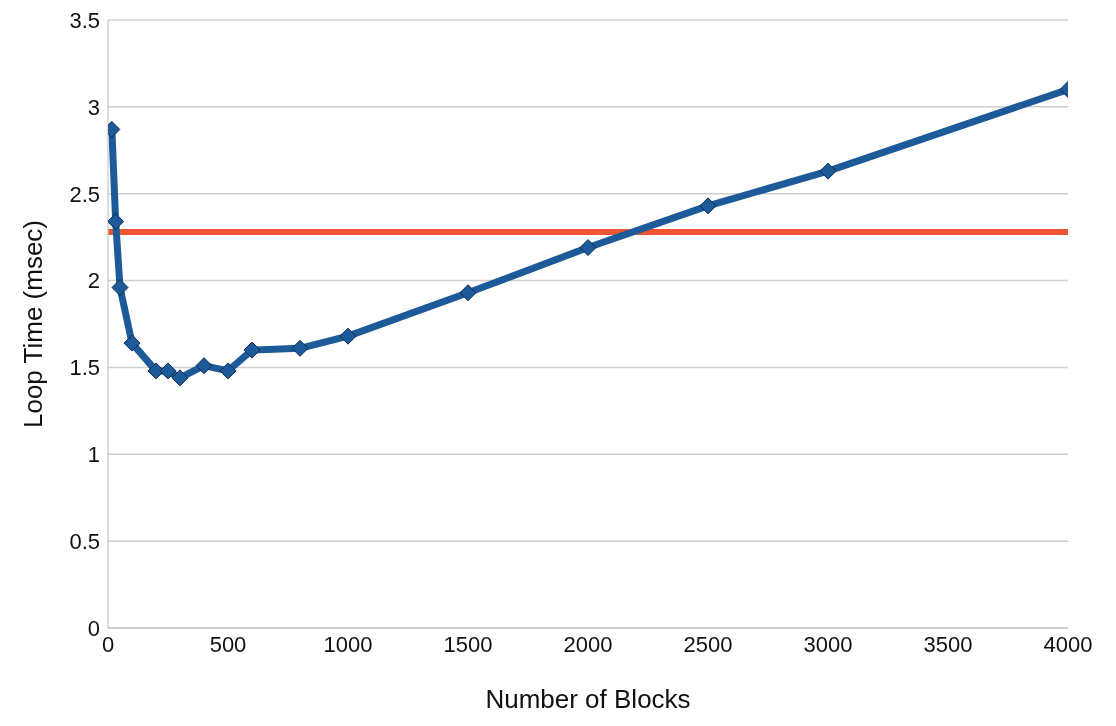 Image resolution: width=1116 pixels, height=726 pixels. I want to click on x-axis-title: Number of Blocks, so click(588, 699).